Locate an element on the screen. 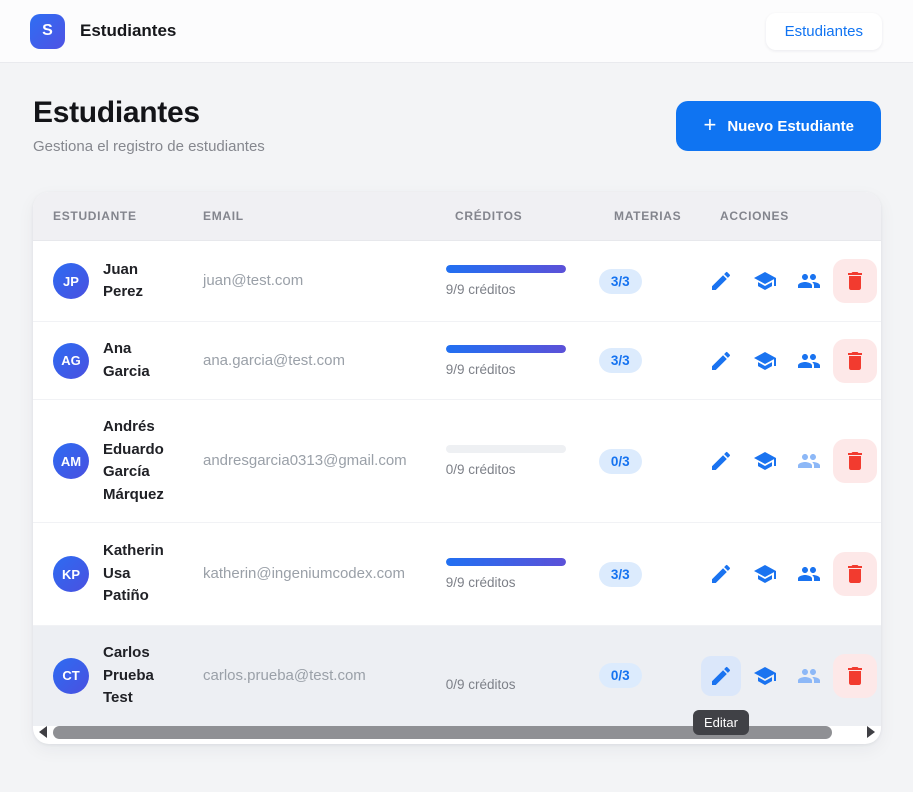 This screenshot has width=913, height=792. avatar-initials: CT is located at coordinates (71, 676).